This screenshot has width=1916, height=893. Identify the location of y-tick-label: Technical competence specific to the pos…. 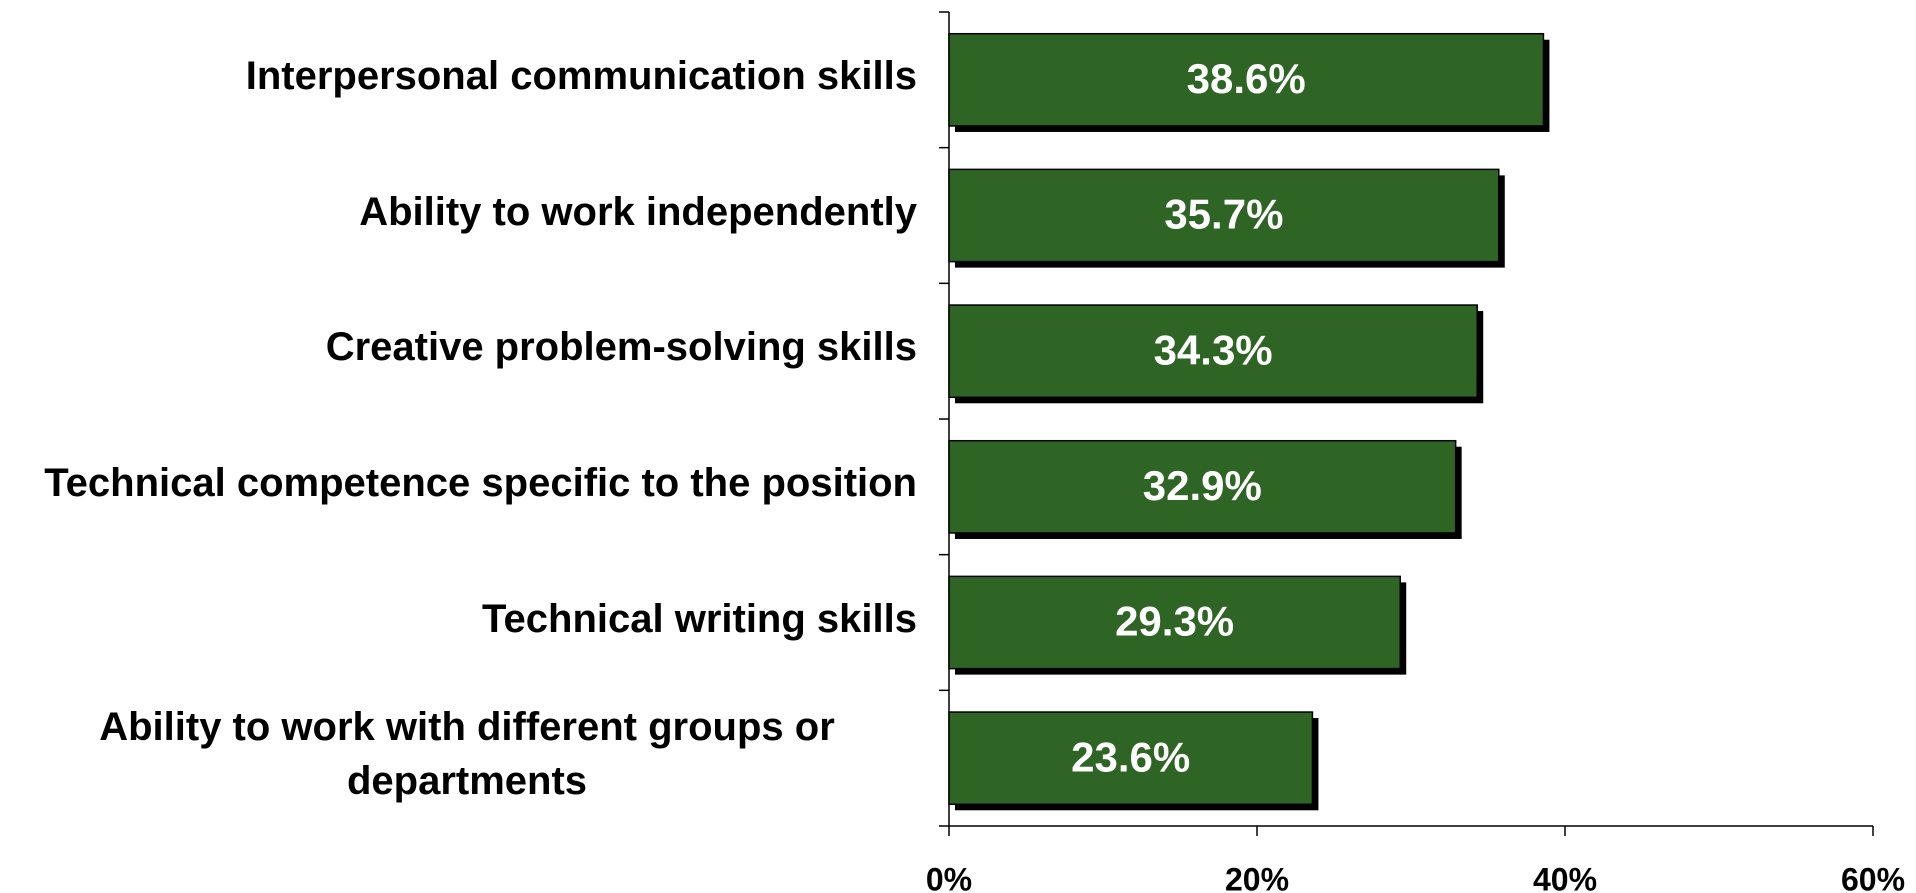
(480, 482).